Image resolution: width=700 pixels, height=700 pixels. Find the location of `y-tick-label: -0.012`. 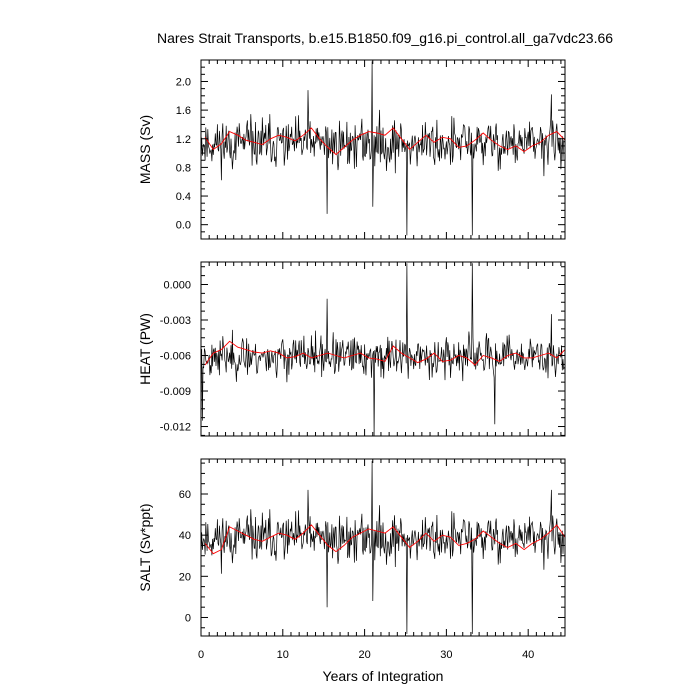

y-tick-label: -0.012 is located at coordinates (175, 428).